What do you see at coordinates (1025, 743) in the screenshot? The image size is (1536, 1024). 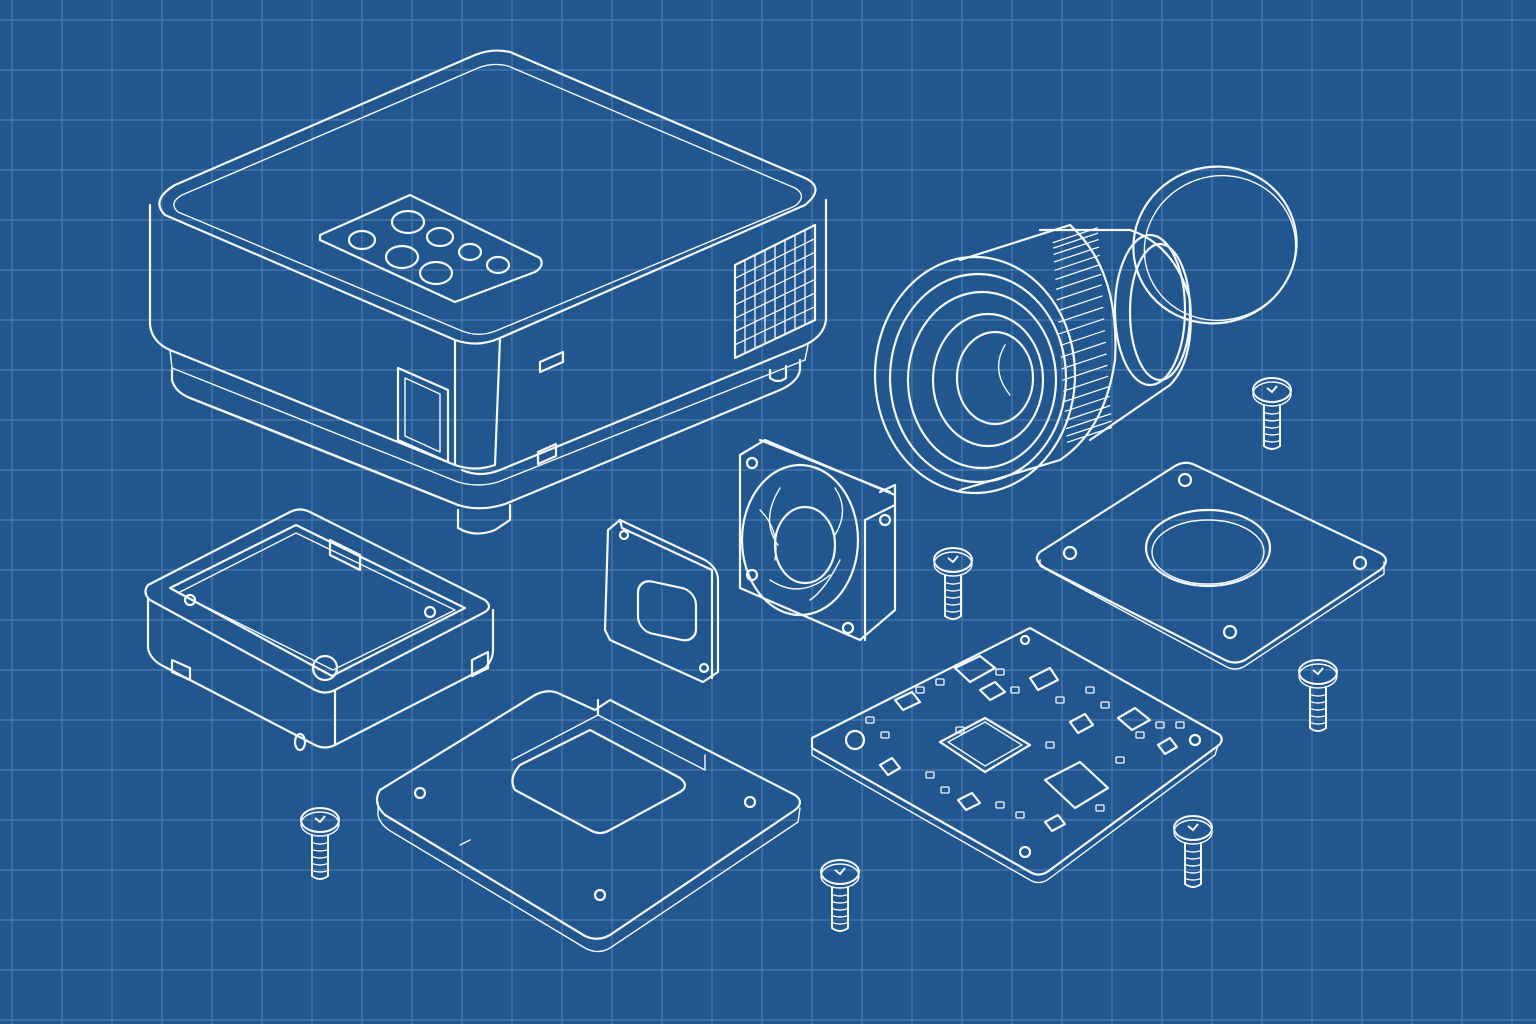 I see `pcb-components` at bounding box center [1025, 743].